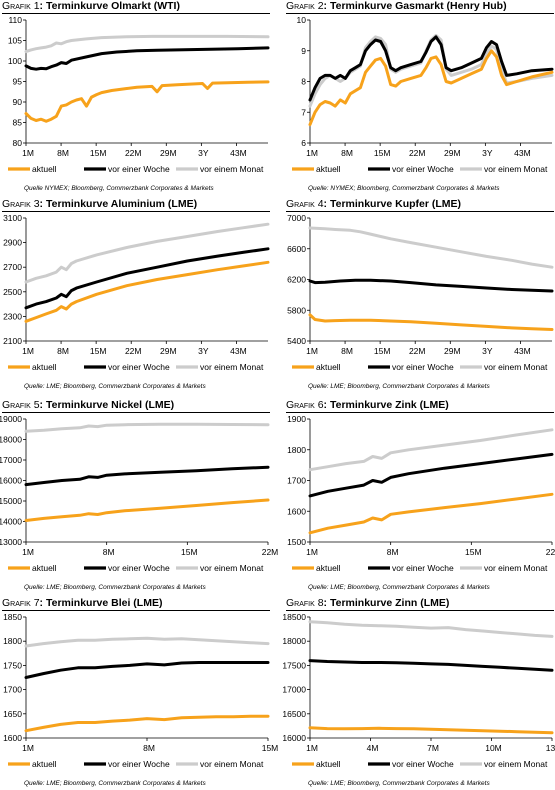  I want to click on chart-title: Grafik 1: Terminkurve Olmarkt (WTI), so click(91, 6).